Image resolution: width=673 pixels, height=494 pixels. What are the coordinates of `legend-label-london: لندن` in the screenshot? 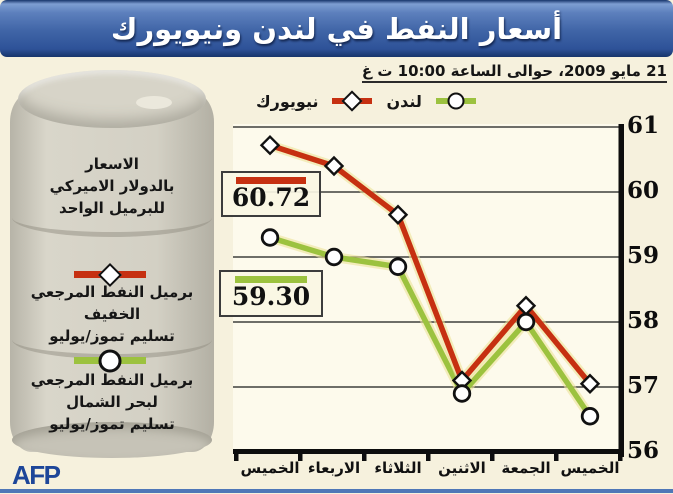 It's located at (404, 101).